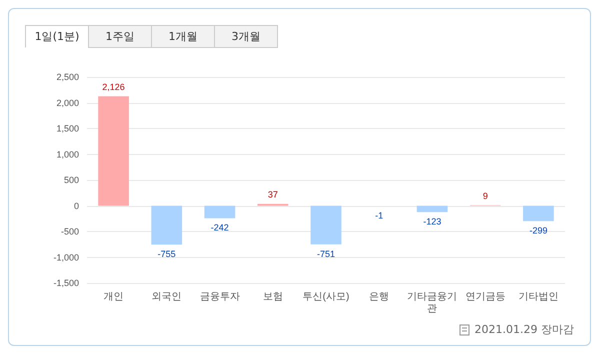 Image resolution: width=599 pixels, height=354 pixels. Describe the element at coordinates (57, 36) in the screenshot. I see `text: 1일(1분)` at that location.